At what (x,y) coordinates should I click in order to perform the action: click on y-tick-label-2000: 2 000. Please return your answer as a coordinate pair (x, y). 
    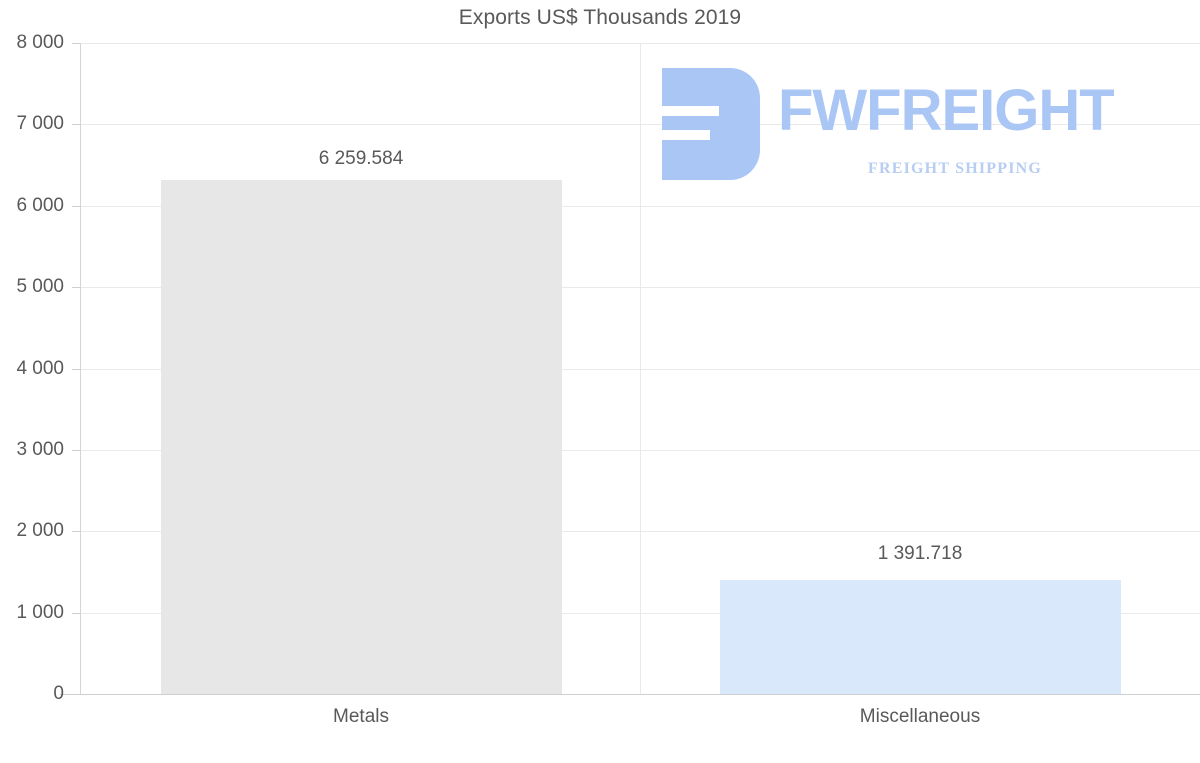
    Looking at the image, I should click on (40, 530).